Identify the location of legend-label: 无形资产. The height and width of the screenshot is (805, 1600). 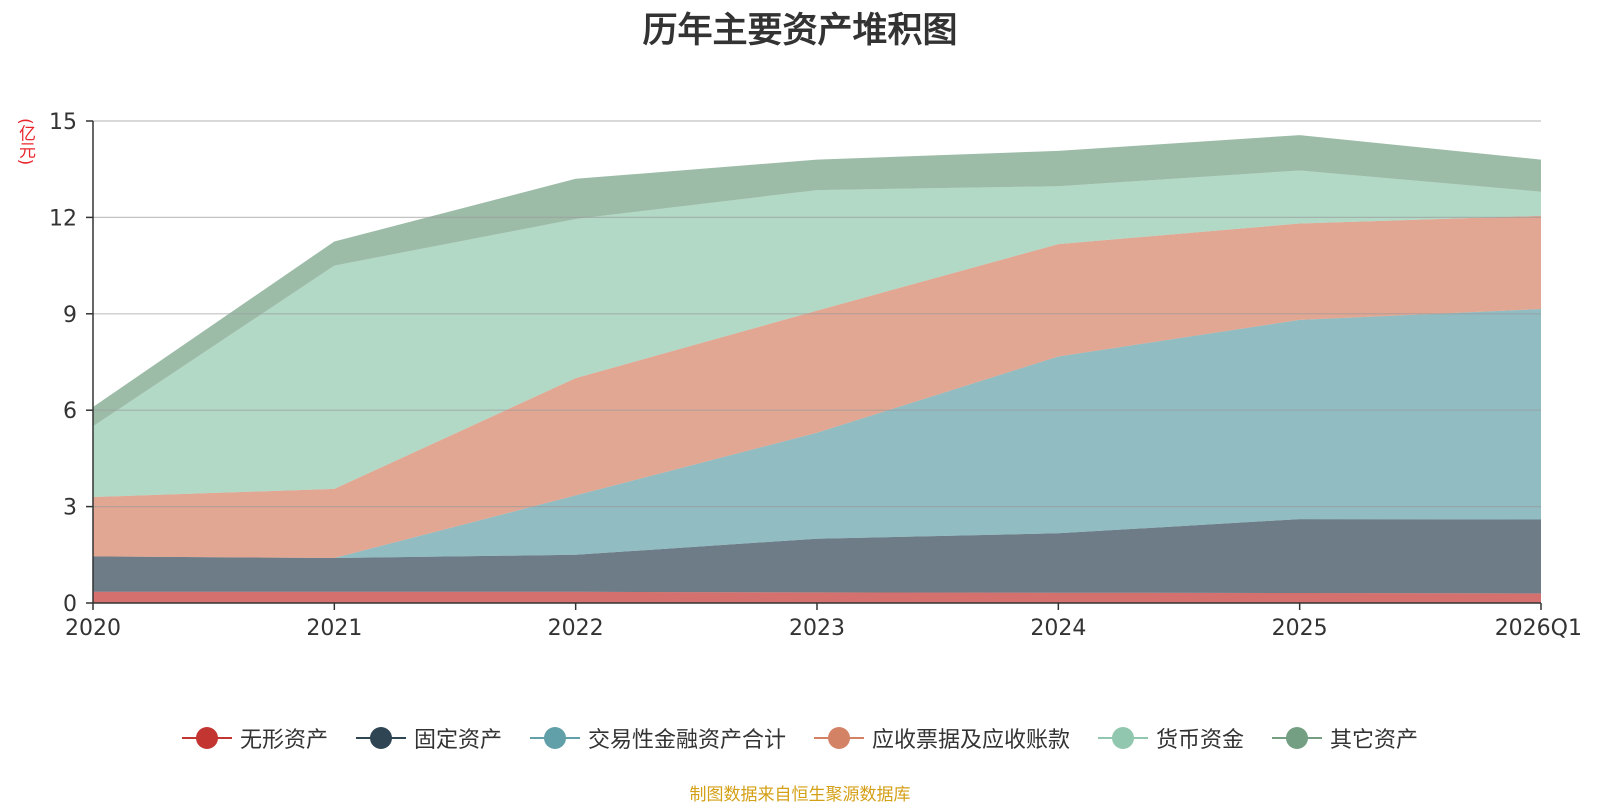
(283, 740).